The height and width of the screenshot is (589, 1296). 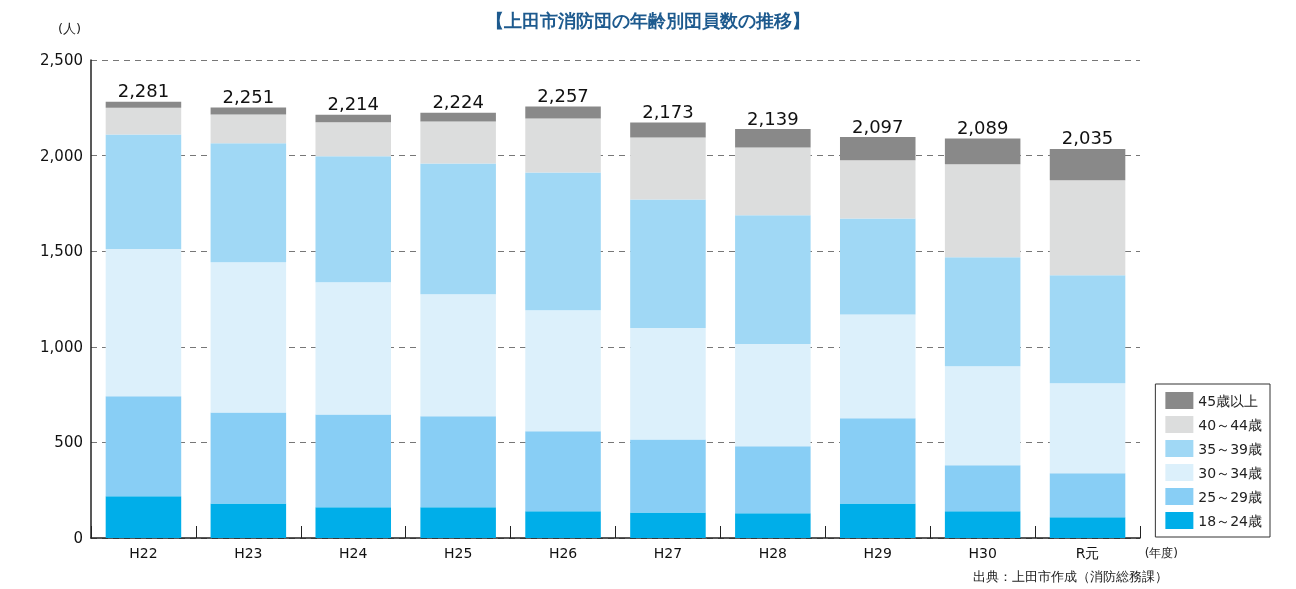 What do you see at coordinates (668, 553) in the screenshot?
I see `x-tick-label: H27` at bounding box center [668, 553].